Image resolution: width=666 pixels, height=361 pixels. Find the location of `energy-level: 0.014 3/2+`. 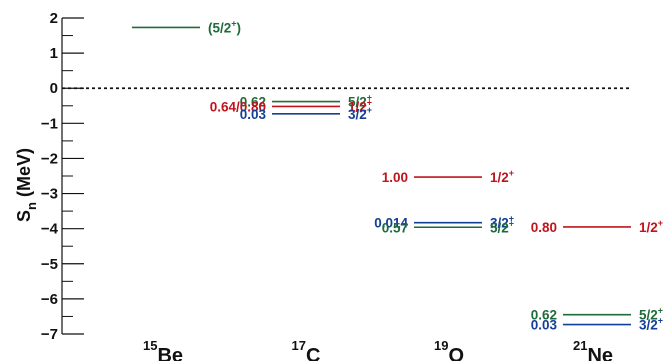

energy-level: 0.014 3/2+ is located at coordinates (444, 222).